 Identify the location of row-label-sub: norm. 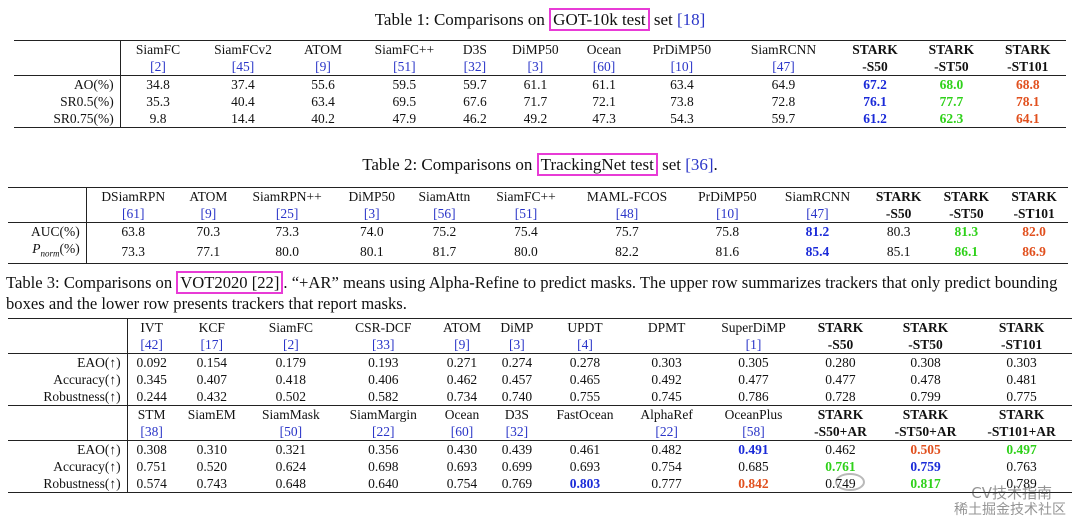
(50, 253).